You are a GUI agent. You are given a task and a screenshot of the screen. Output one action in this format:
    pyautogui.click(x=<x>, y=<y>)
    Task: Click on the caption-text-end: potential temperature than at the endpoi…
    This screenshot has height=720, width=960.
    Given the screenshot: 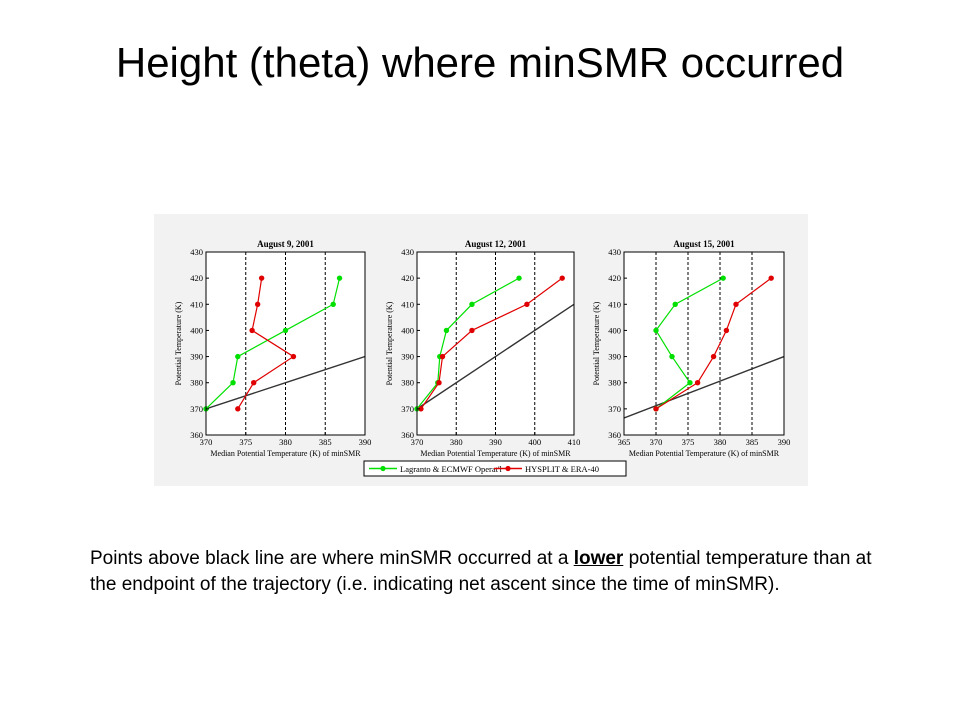 What is the action you would take?
    pyautogui.click(x=481, y=571)
    